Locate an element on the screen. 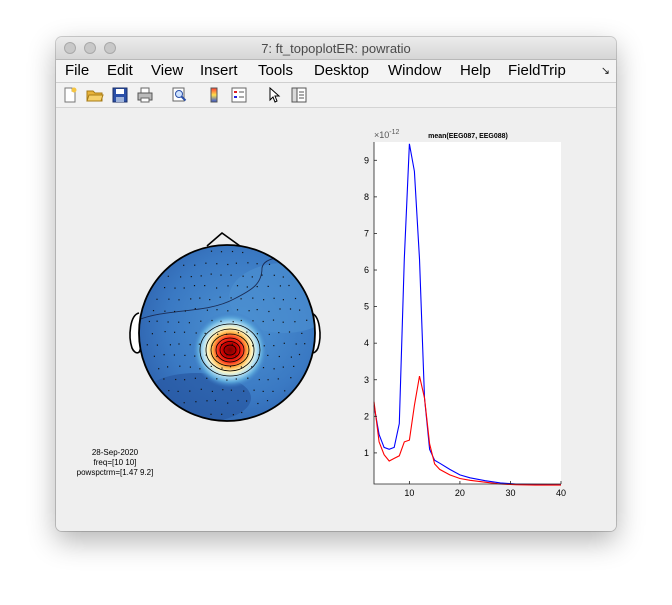  pointer-icon is located at coordinates (274, 95).